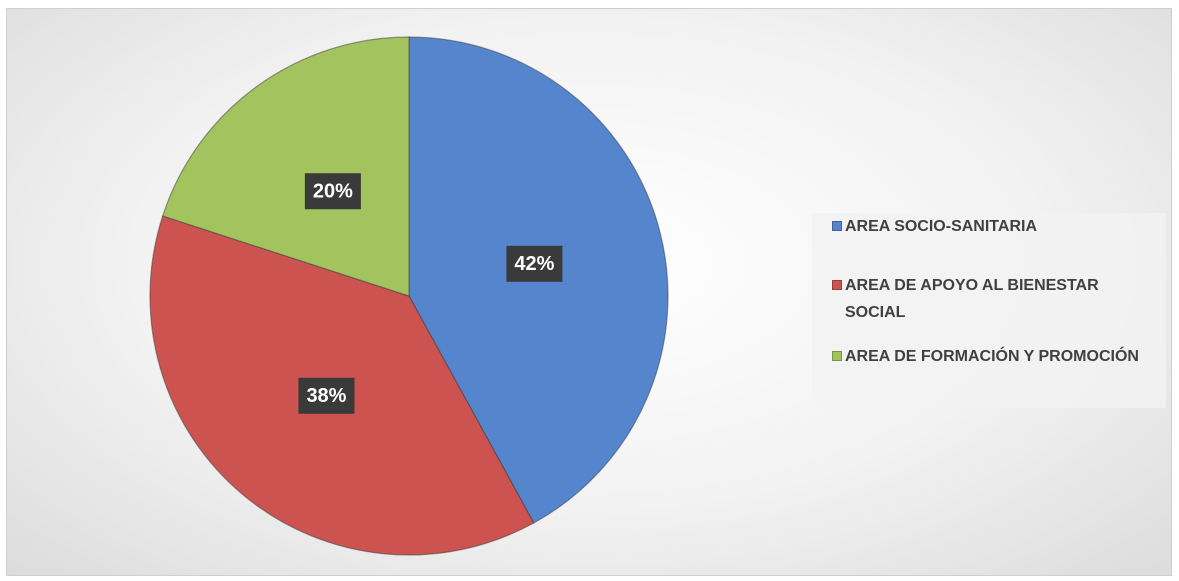 This screenshot has height=581, width=1179. I want to click on legend-item: AREA SOCIO-SANITARIA, so click(997, 226).